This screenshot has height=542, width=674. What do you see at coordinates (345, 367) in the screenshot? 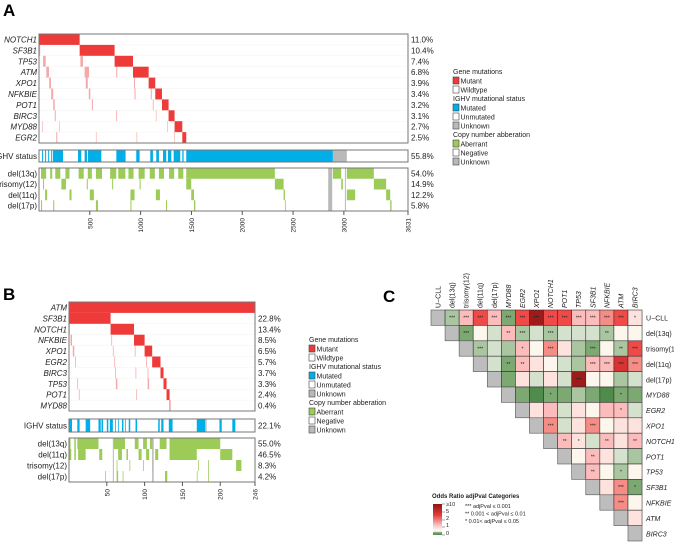
I see `legend-title: IGHV mutational status` at bounding box center [345, 367].